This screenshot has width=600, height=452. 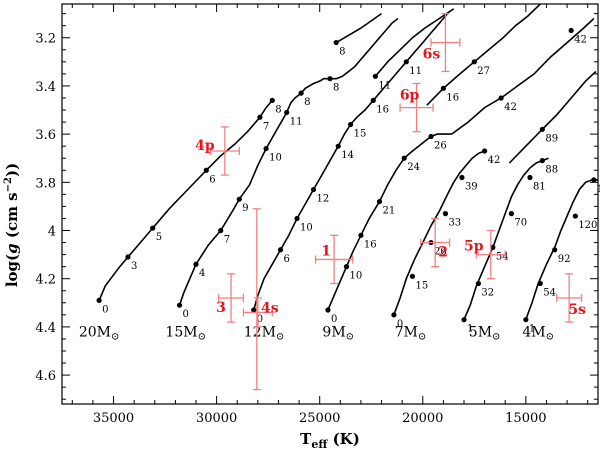 I want to click on track-4-point-label: 15, so click(x=421, y=285).